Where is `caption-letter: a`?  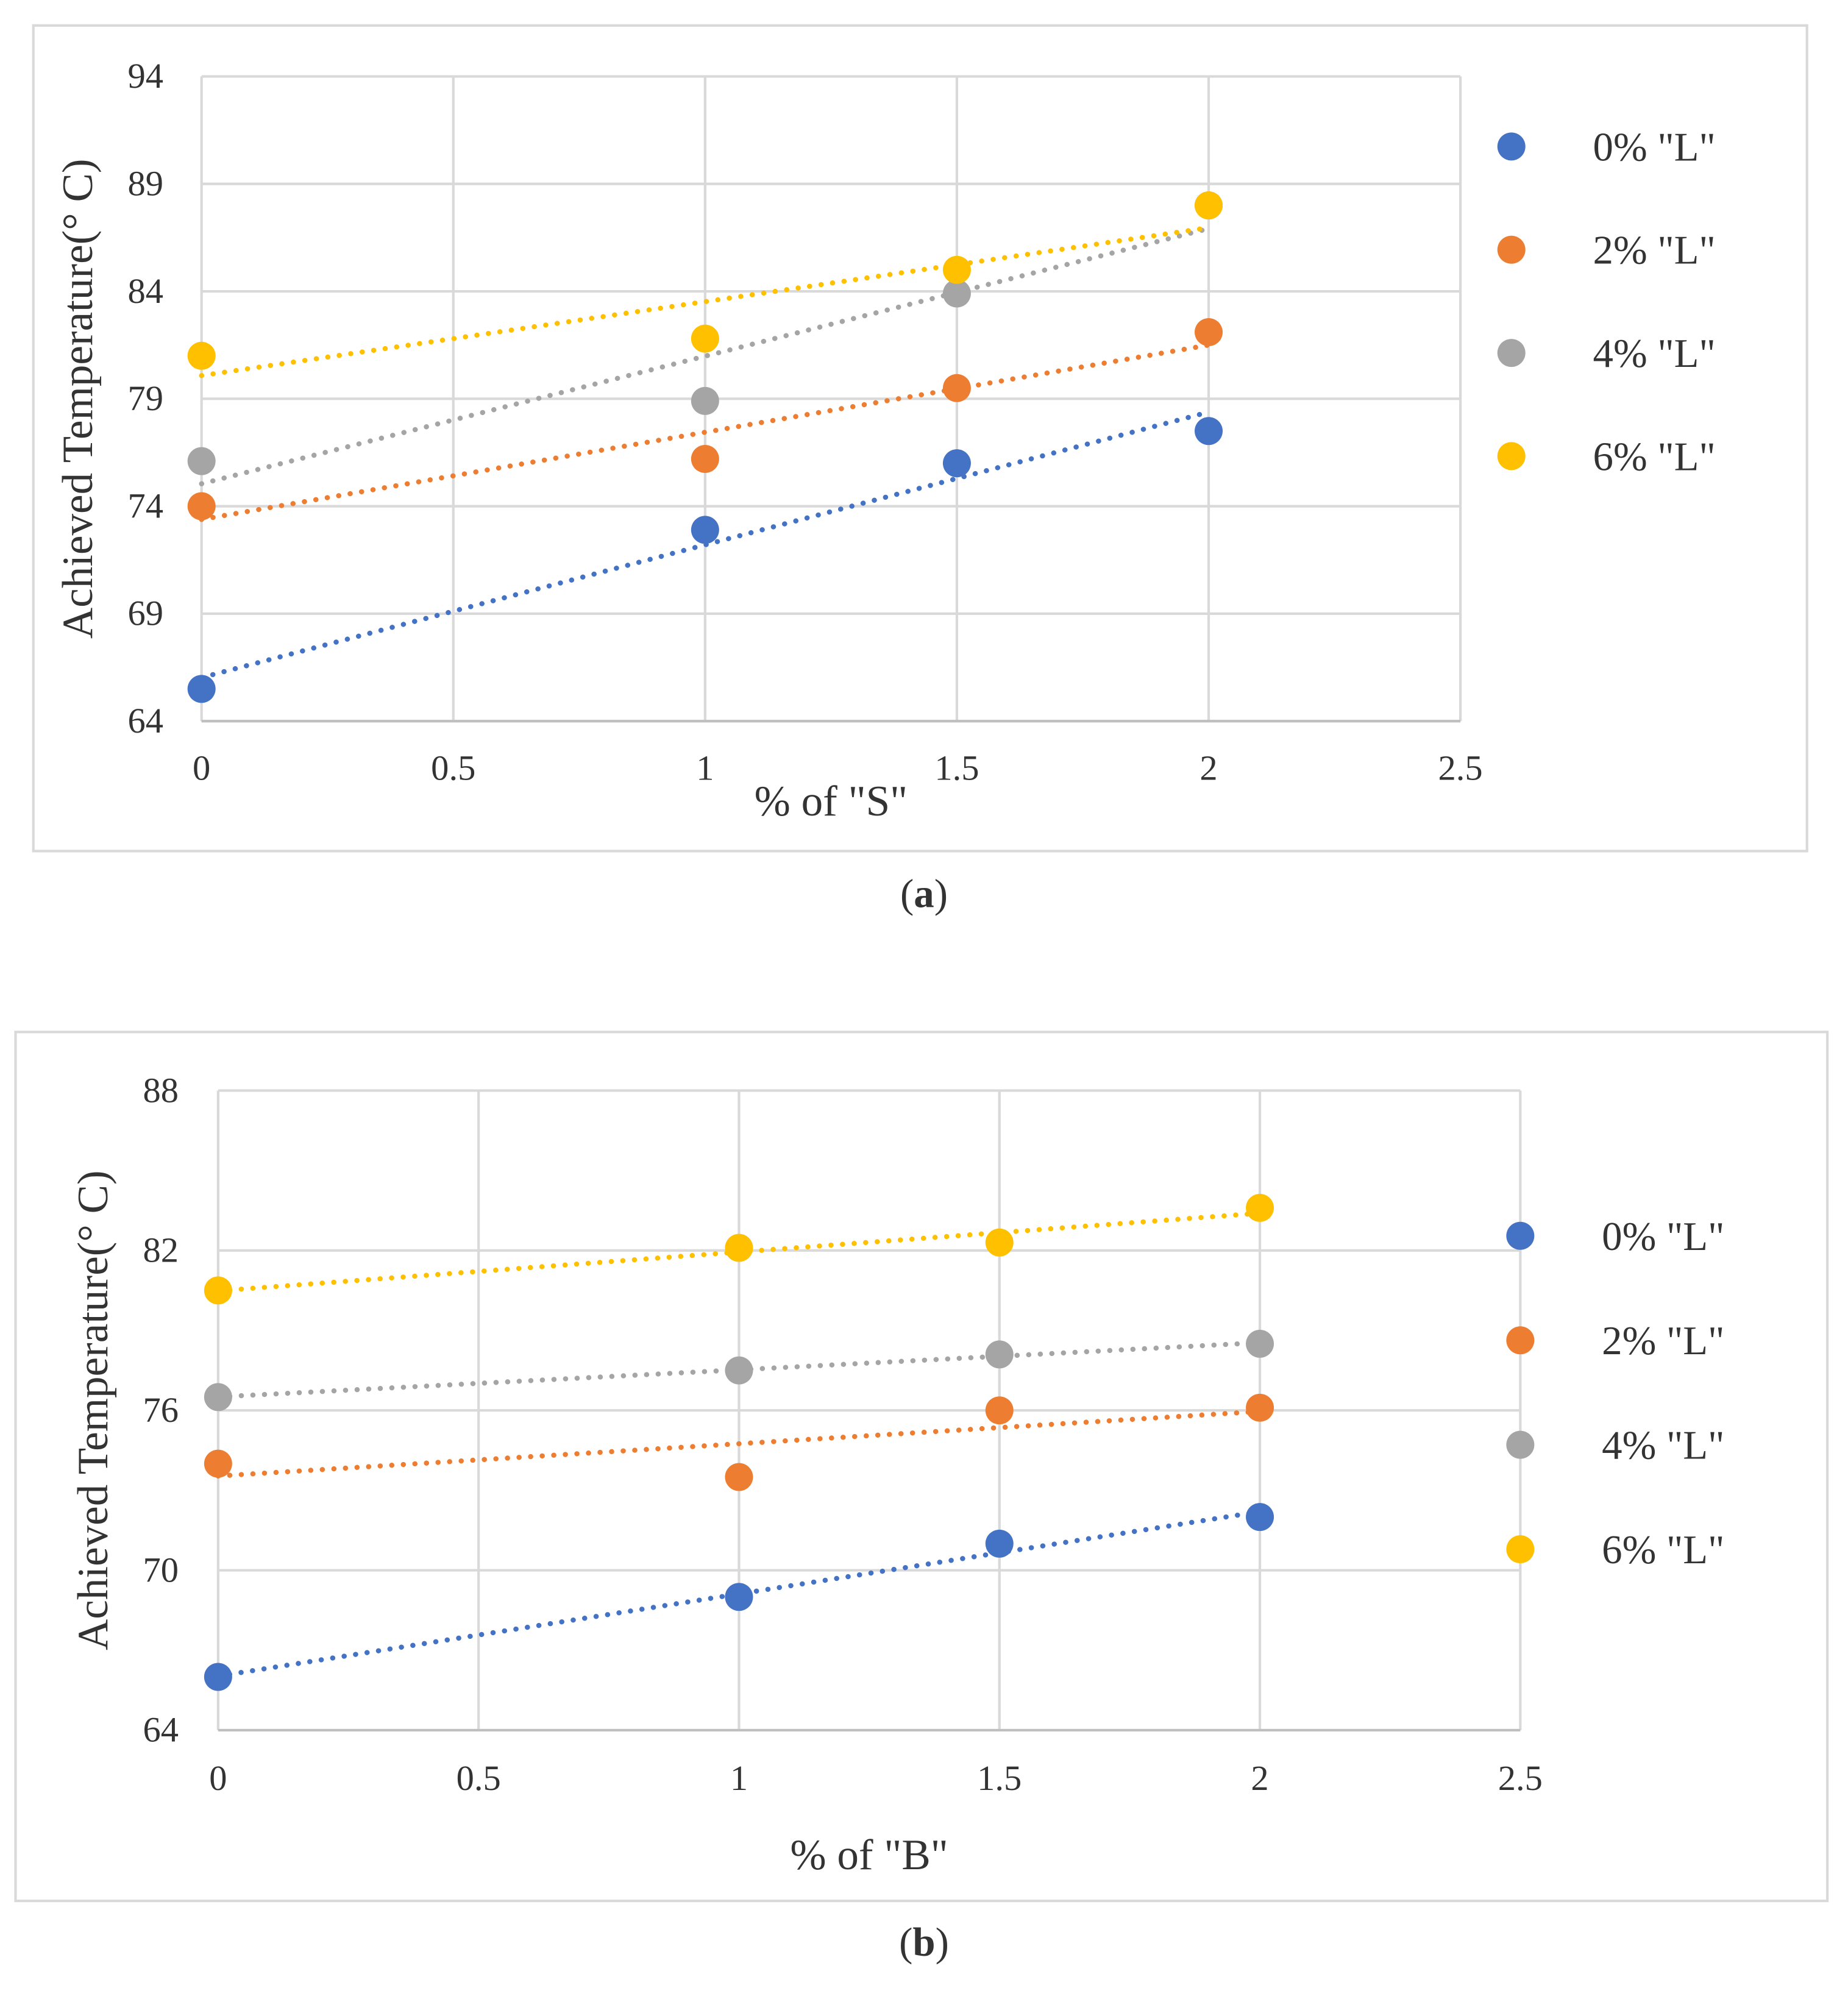 caption-letter: a is located at coordinates (924, 894).